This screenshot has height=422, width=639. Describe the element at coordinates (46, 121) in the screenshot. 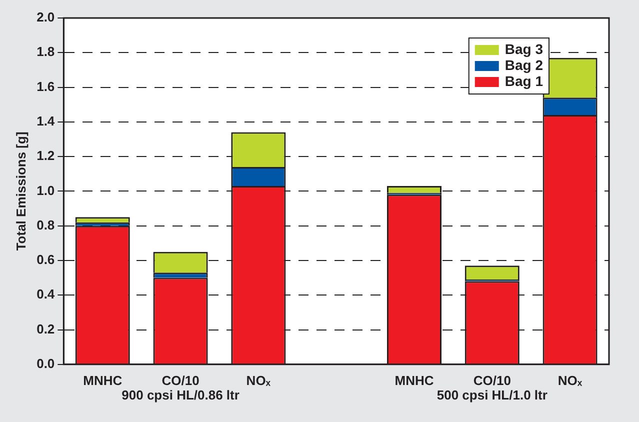

I see `y-tick-label: 1.4` at that location.